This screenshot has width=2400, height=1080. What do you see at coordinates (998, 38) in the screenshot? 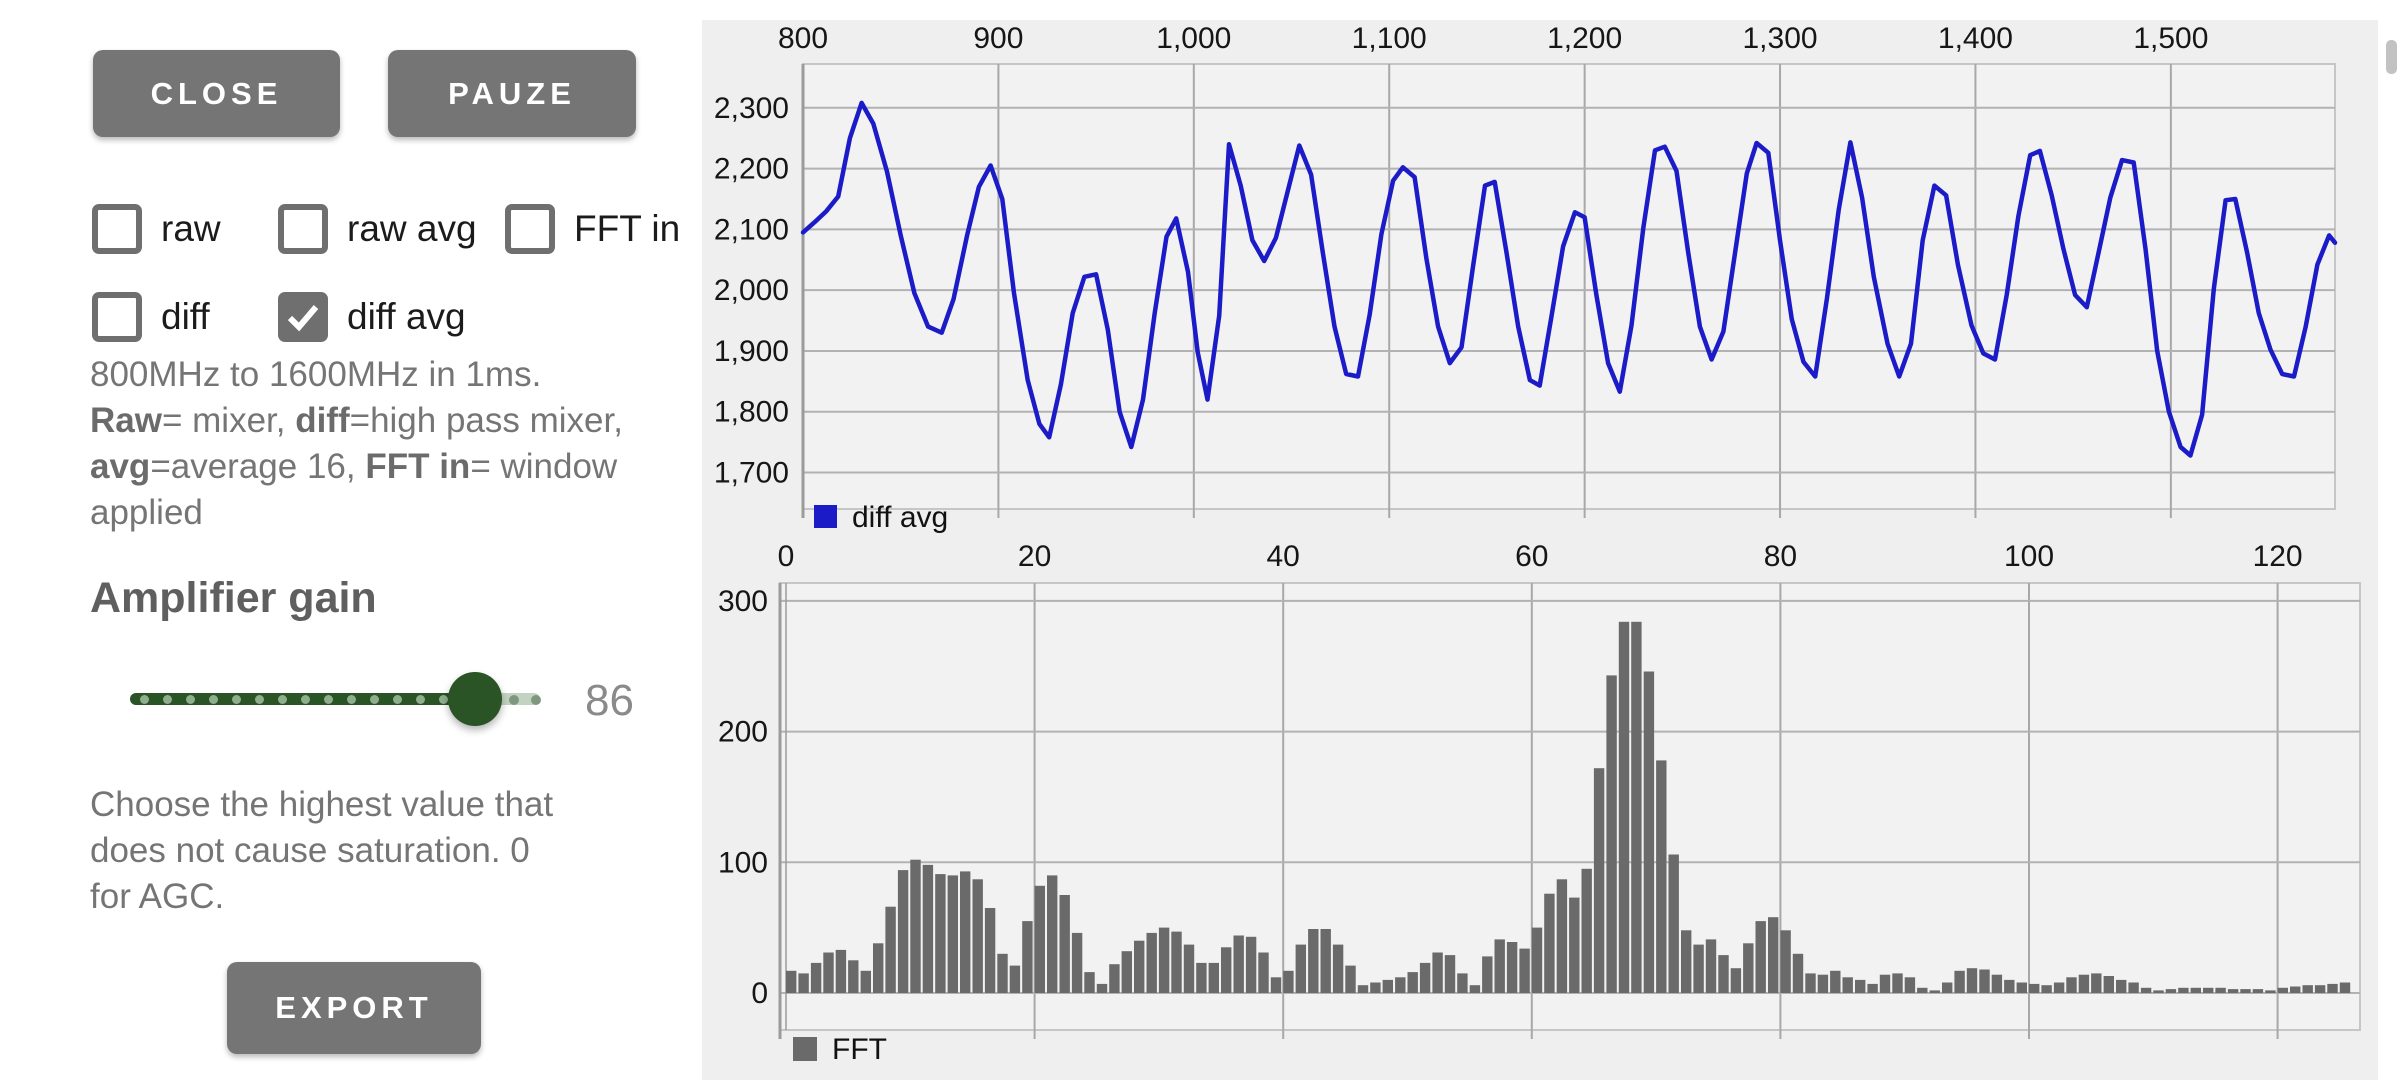
I see `x-tick-label: 900` at bounding box center [998, 38].